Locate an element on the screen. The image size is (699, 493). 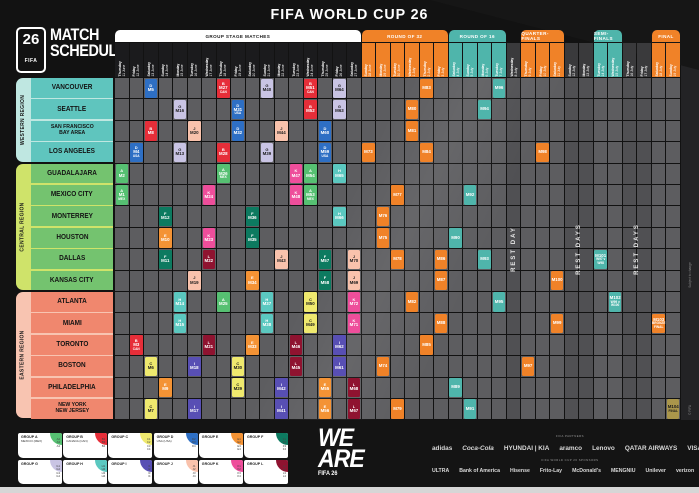
legend-card-group-i: GROUP I I1 I2 I3 I4 is located at coordinates (130, 472).